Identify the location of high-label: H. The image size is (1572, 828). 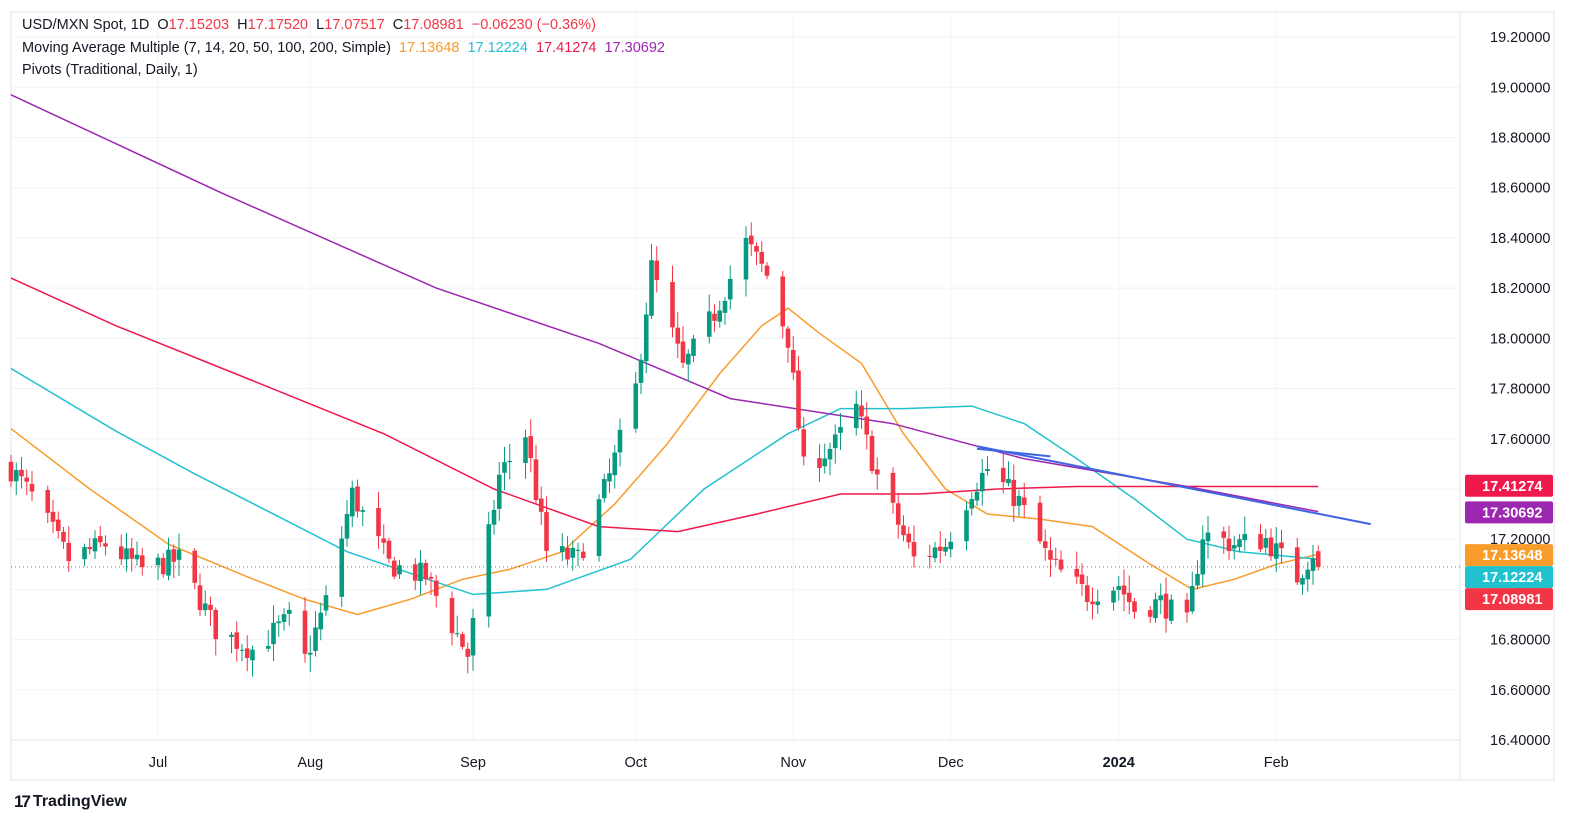
(242, 25).